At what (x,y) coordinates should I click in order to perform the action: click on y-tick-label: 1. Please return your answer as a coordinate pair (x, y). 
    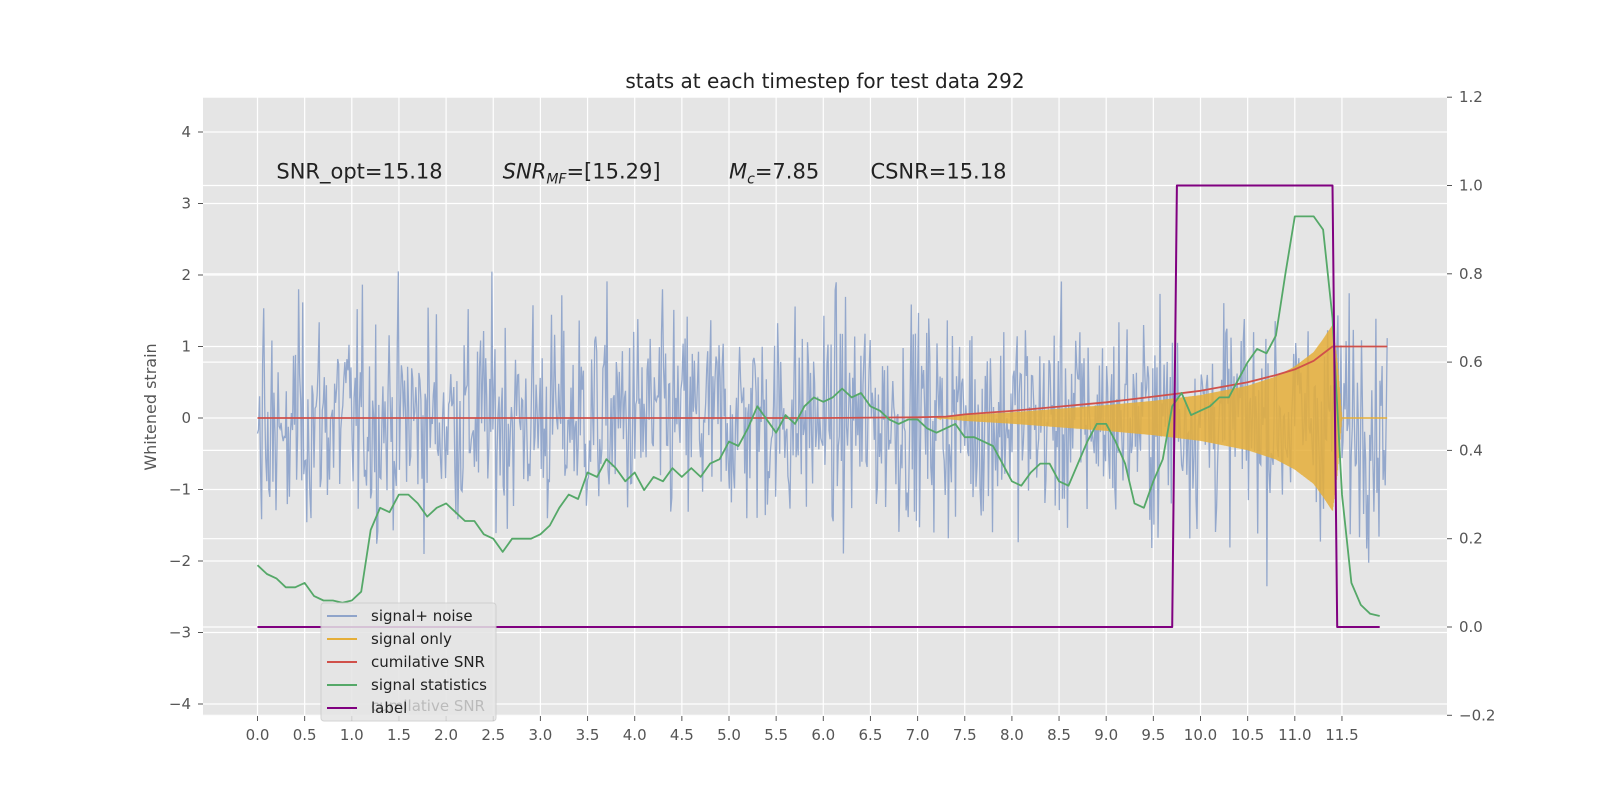
    Looking at the image, I should click on (186, 347).